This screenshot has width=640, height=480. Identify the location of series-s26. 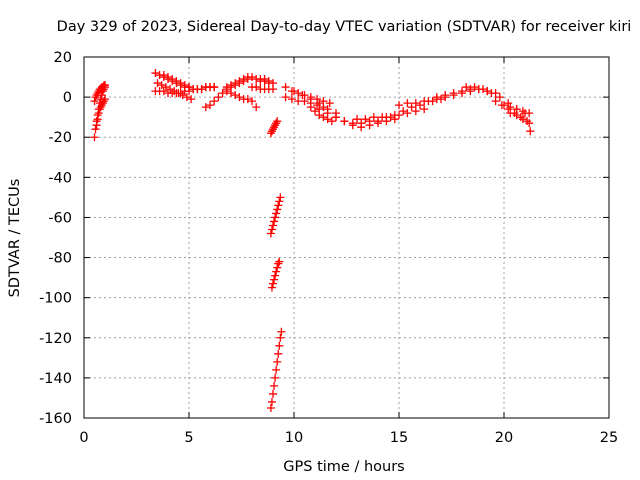
(420, 102).